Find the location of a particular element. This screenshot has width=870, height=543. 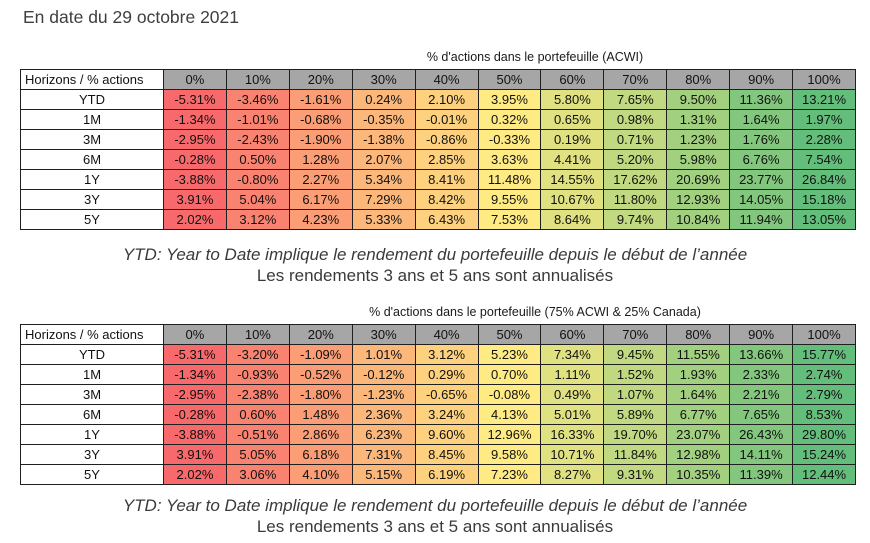

value-cell: 11.36% is located at coordinates (761, 99).